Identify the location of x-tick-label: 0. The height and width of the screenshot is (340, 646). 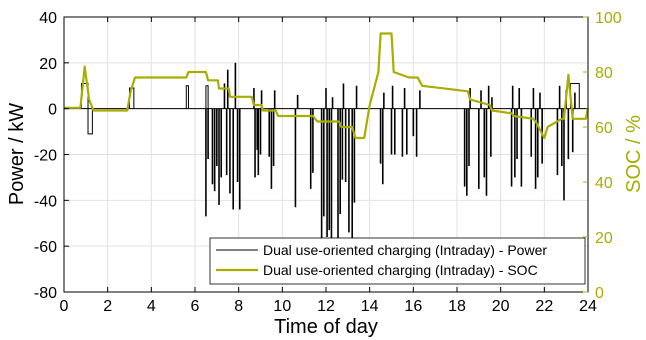
(64, 306).